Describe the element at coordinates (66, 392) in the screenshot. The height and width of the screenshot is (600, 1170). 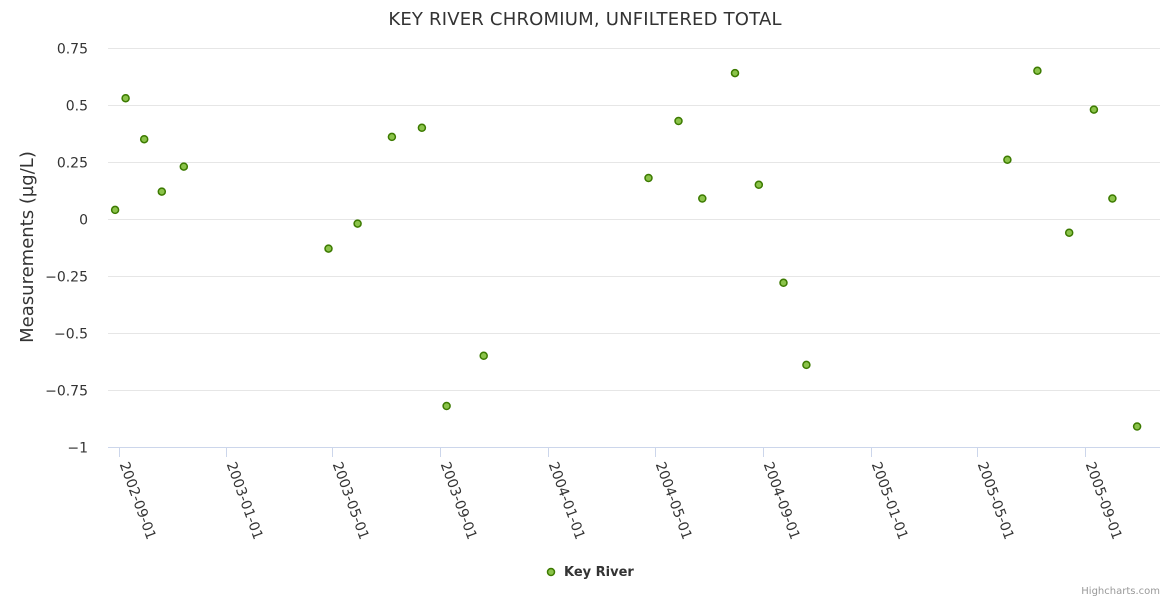
I see `y-tick-label: −0.75` at that location.